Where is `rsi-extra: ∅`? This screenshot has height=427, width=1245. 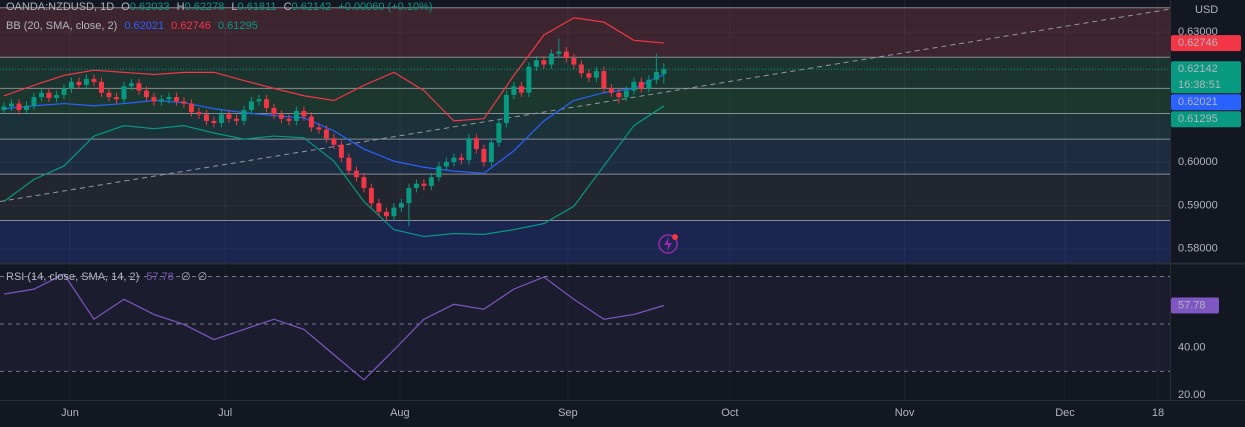 rsi-extra: ∅ is located at coordinates (185, 277).